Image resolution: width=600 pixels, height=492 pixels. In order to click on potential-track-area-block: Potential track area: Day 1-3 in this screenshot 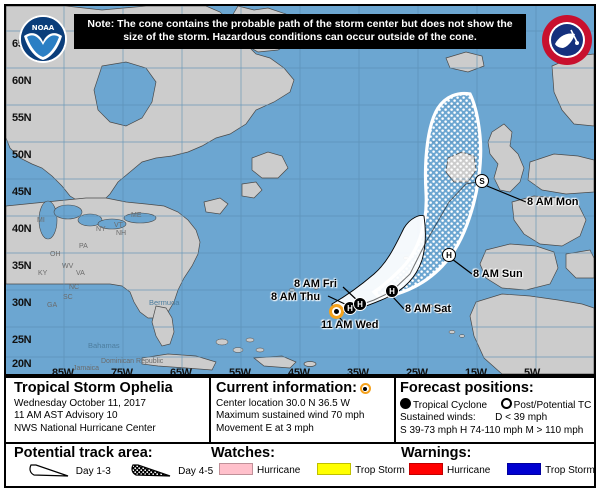, I will do `click(139, 461)`.